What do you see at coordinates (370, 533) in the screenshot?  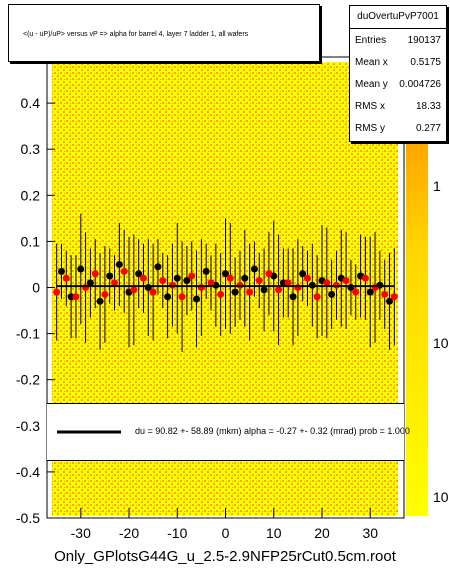 I see `x-tick-label: 30` at bounding box center [370, 533].